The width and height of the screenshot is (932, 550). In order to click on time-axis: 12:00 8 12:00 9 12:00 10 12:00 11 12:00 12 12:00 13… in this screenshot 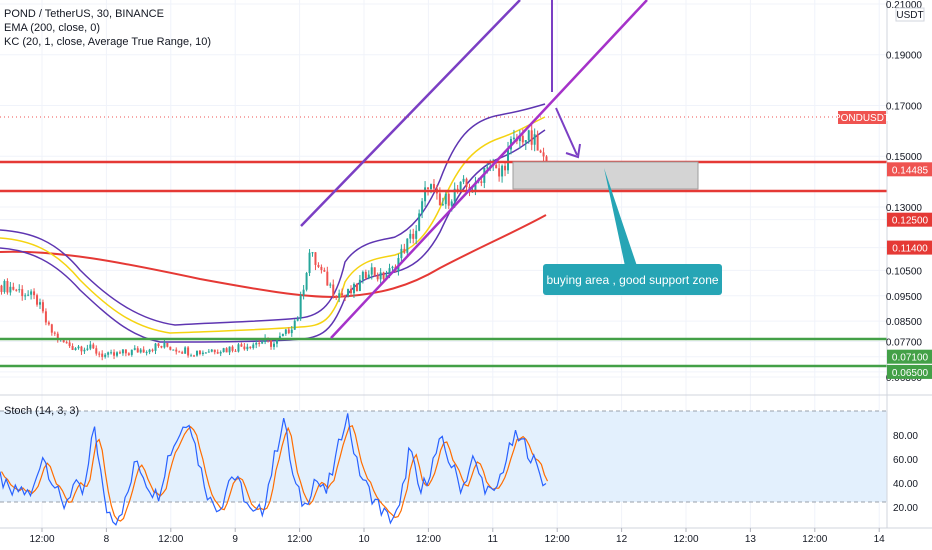, I will do `click(457, 536)`.